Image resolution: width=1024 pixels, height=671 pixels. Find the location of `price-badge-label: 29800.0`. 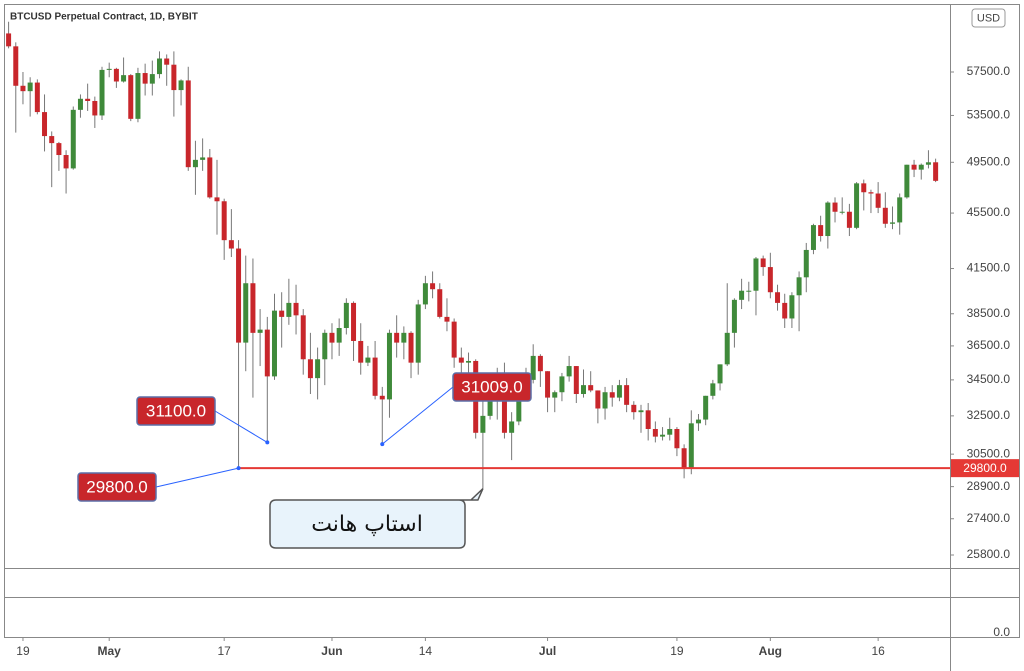

price-badge-label: 29800.0 is located at coordinates (985, 468).